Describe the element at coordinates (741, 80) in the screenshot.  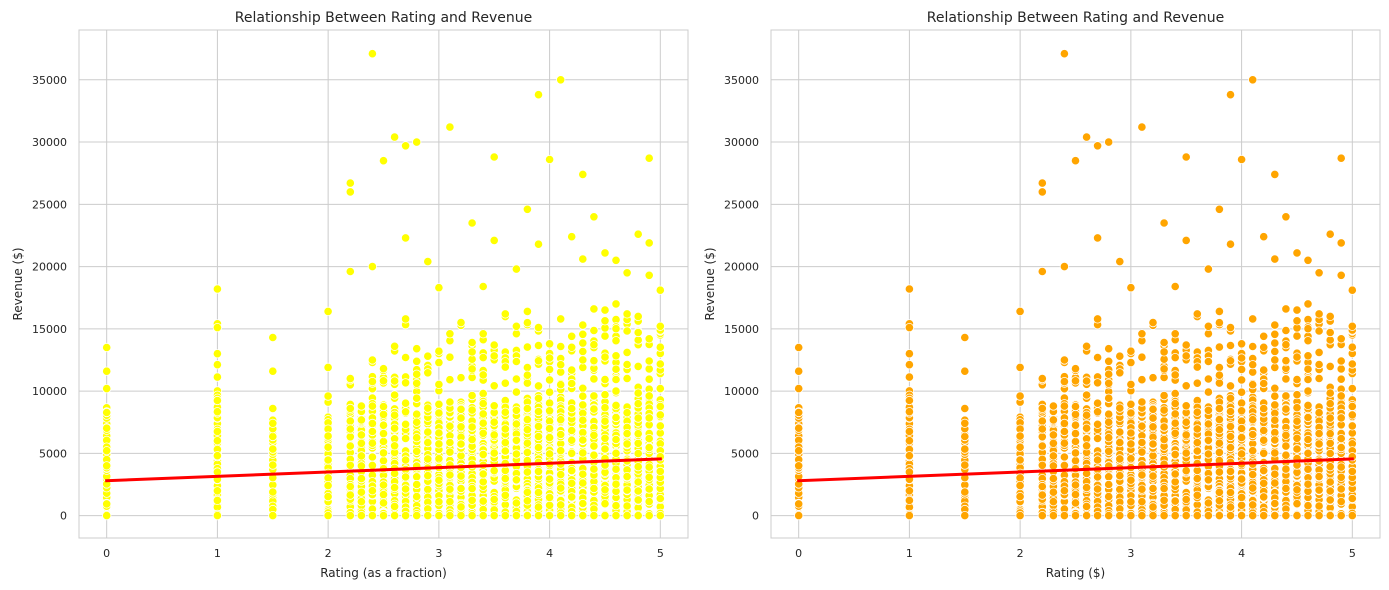
I see `y-tick-label: 35000` at that location.